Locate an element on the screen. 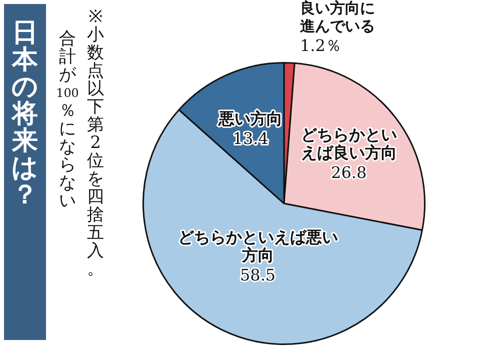 The width and height of the screenshot is (480, 349). data-label: 1.2％ is located at coordinates (321, 46).